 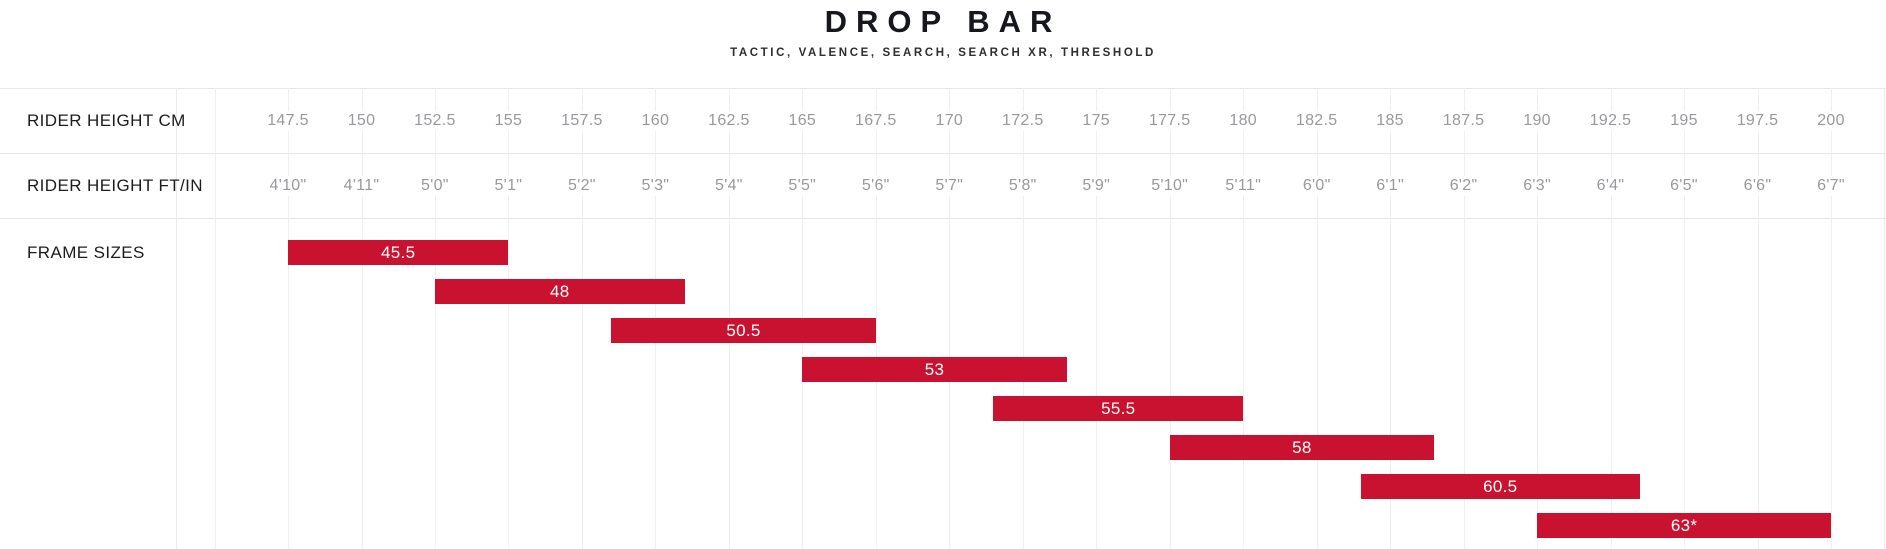 I want to click on cm-tick-label: 177.5, so click(x=1169, y=121).